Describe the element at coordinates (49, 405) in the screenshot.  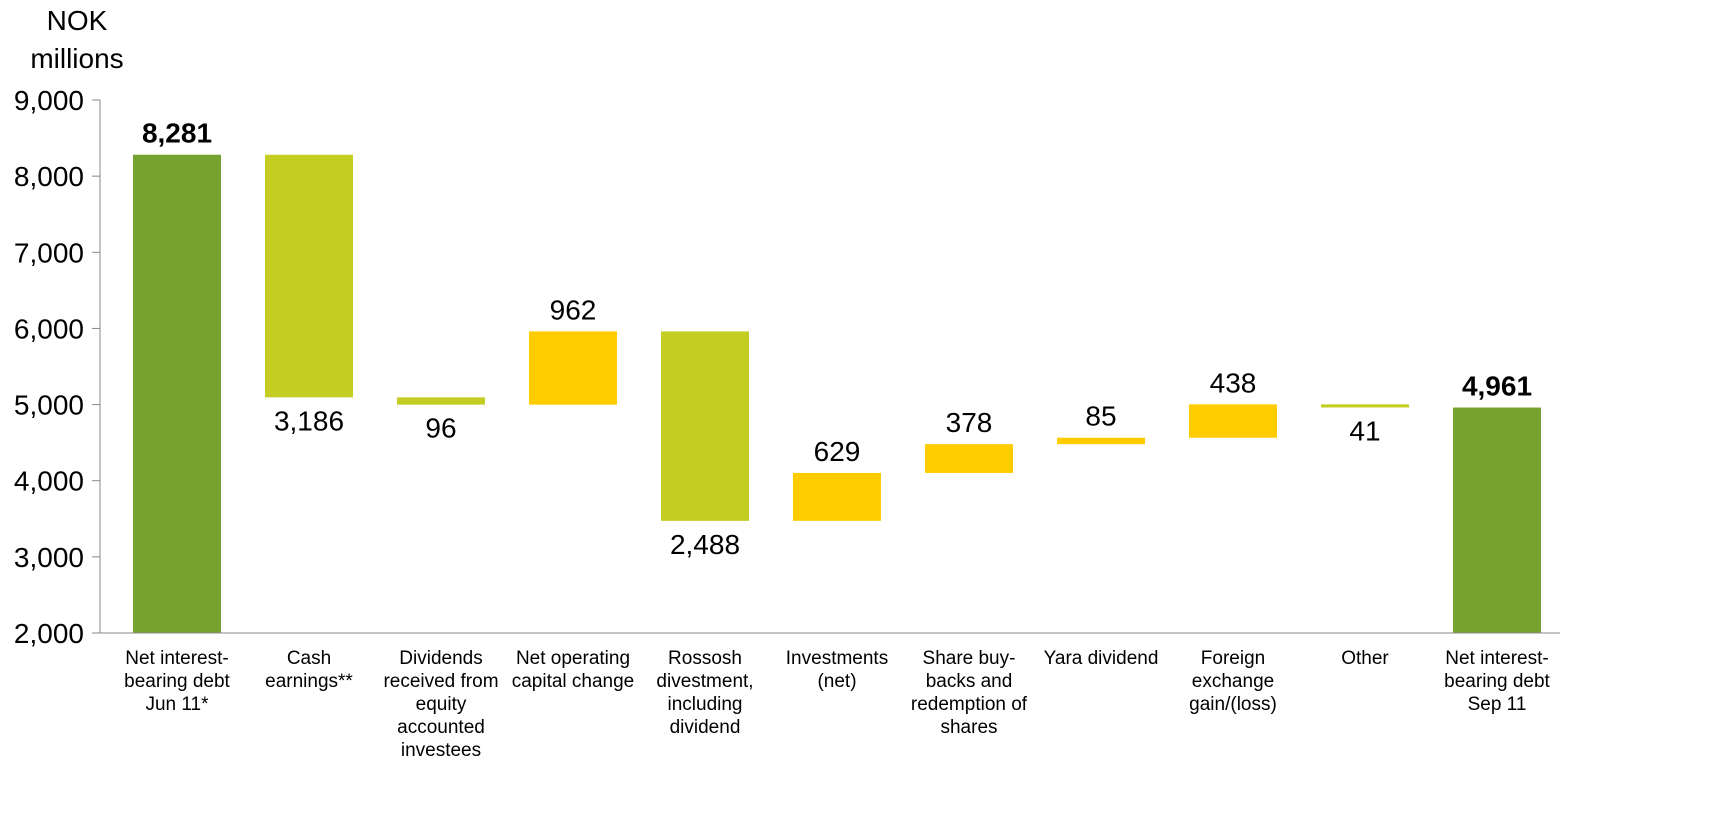
I see `y-tick-label: 5,000` at that location.